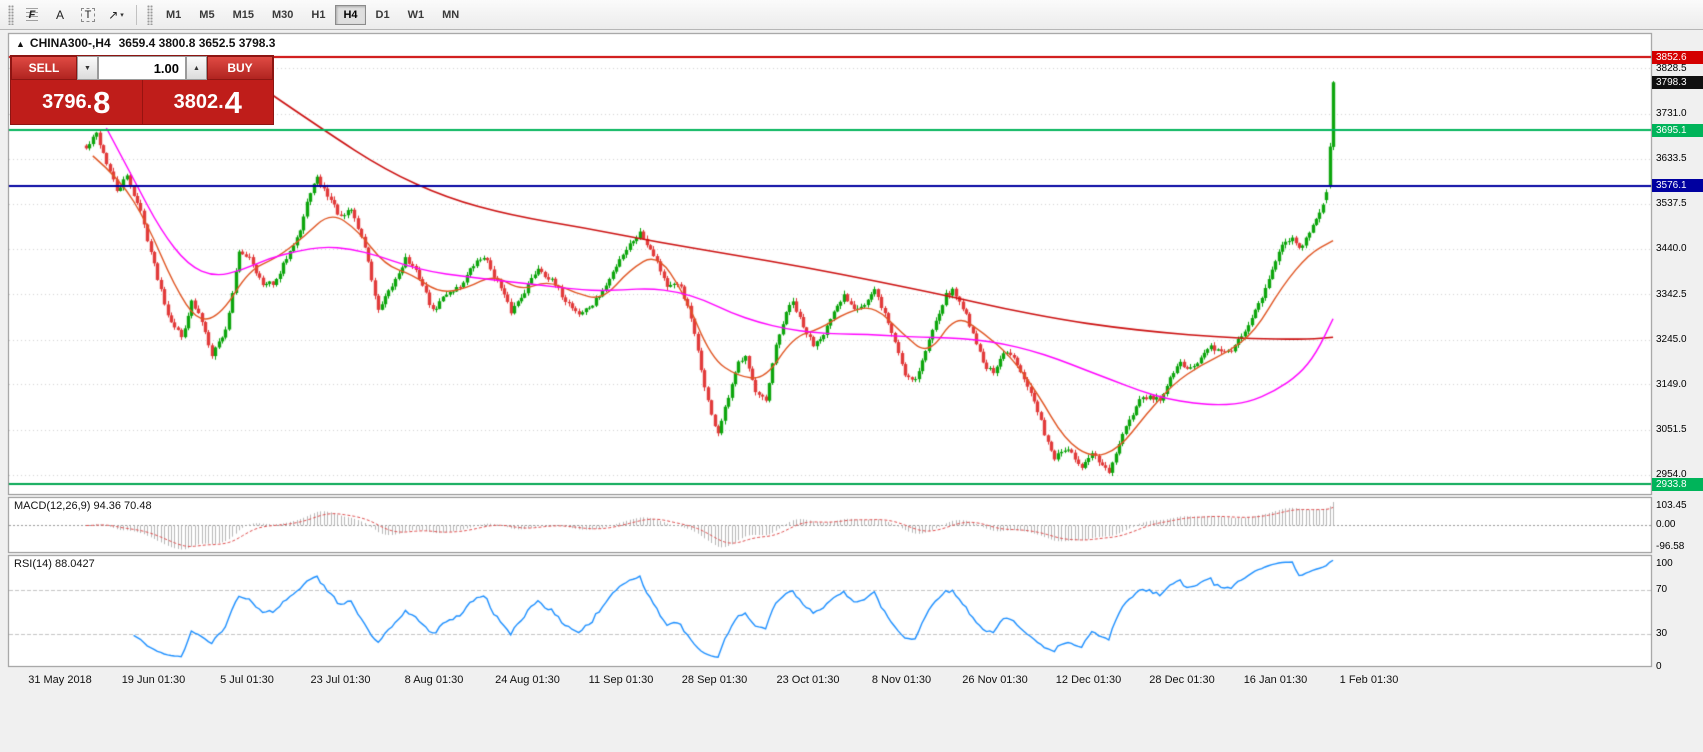 This screenshot has height=752, width=1703. What do you see at coordinates (1666, 524) in the screenshot?
I see `macd-axis-label: 0.00` at bounding box center [1666, 524].